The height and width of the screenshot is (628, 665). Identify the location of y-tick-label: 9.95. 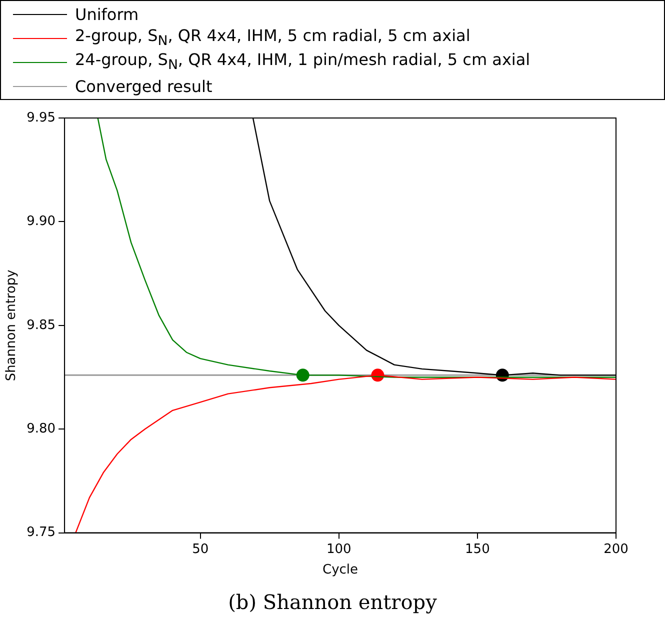
(41, 118).